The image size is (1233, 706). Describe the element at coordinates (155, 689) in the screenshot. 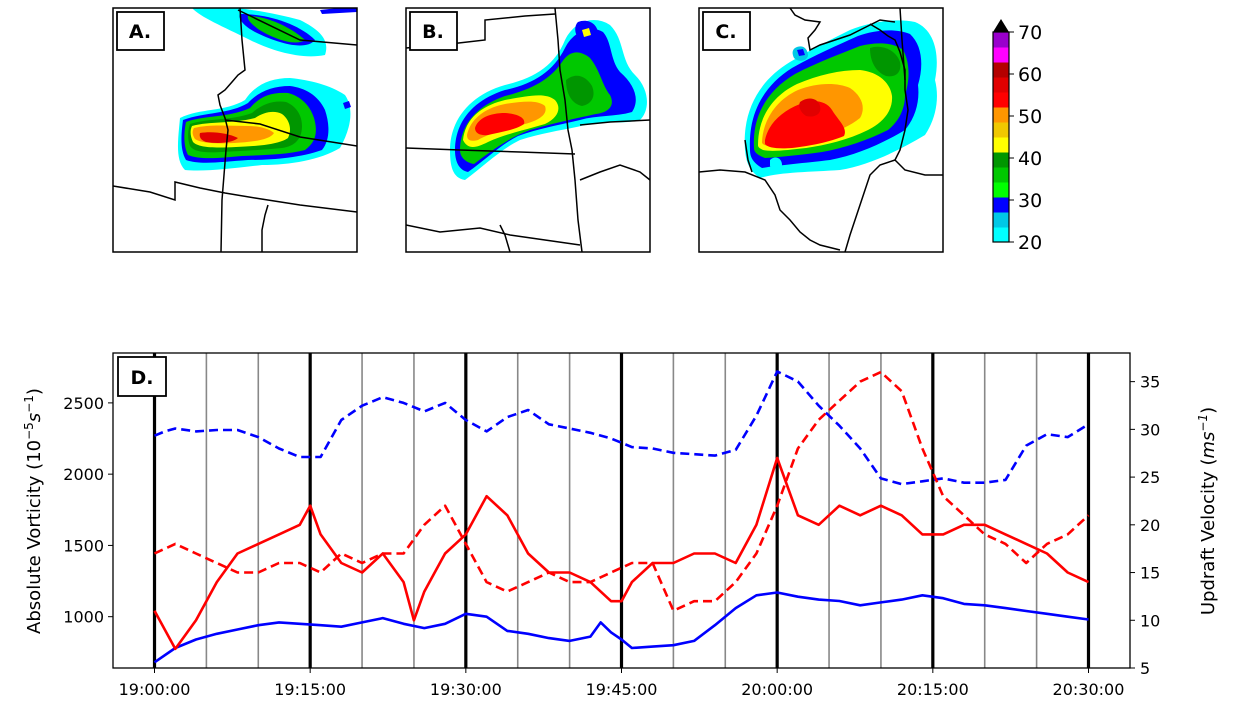

I see `x-tick-label: 19:00:00` at that location.